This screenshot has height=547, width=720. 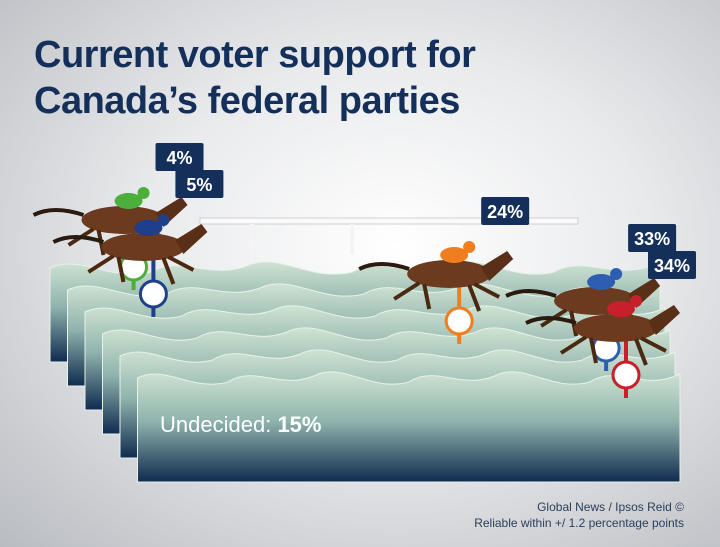 What do you see at coordinates (215, 424) in the screenshot?
I see `undecided-text: Undecided:` at bounding box center [215, 424].